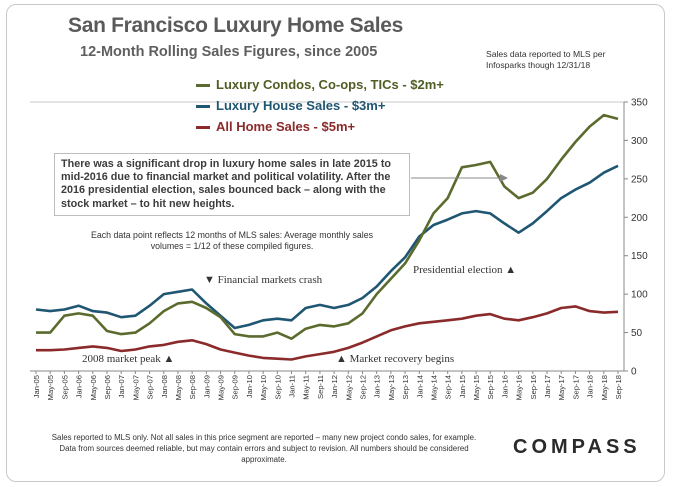 This screenshot has width=673, height=487. What do you see at coordinates (490, 387) in the screenshot?
I see `x-tick-label: Sep-15` at bounding box center [490, 387].